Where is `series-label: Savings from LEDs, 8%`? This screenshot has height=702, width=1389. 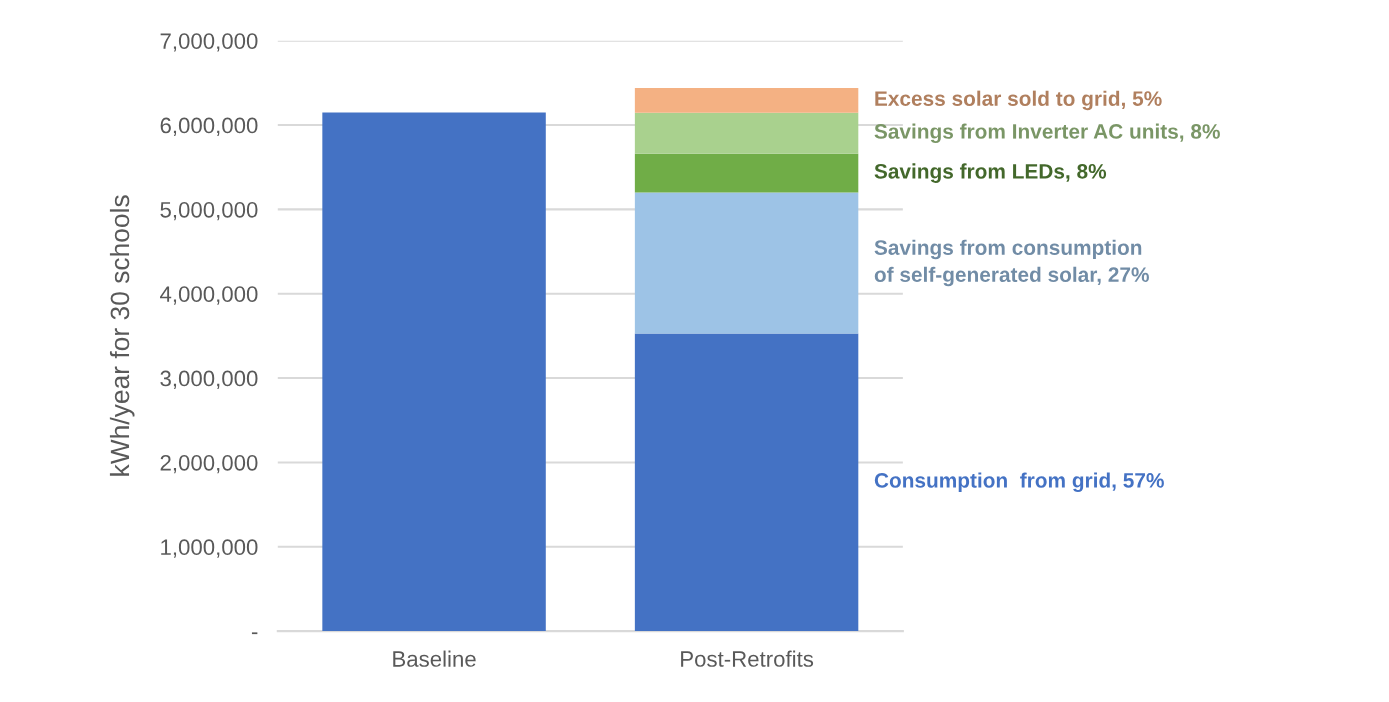
series-label: Savings from LEDs, 8% is located at coordinates (990, 173).